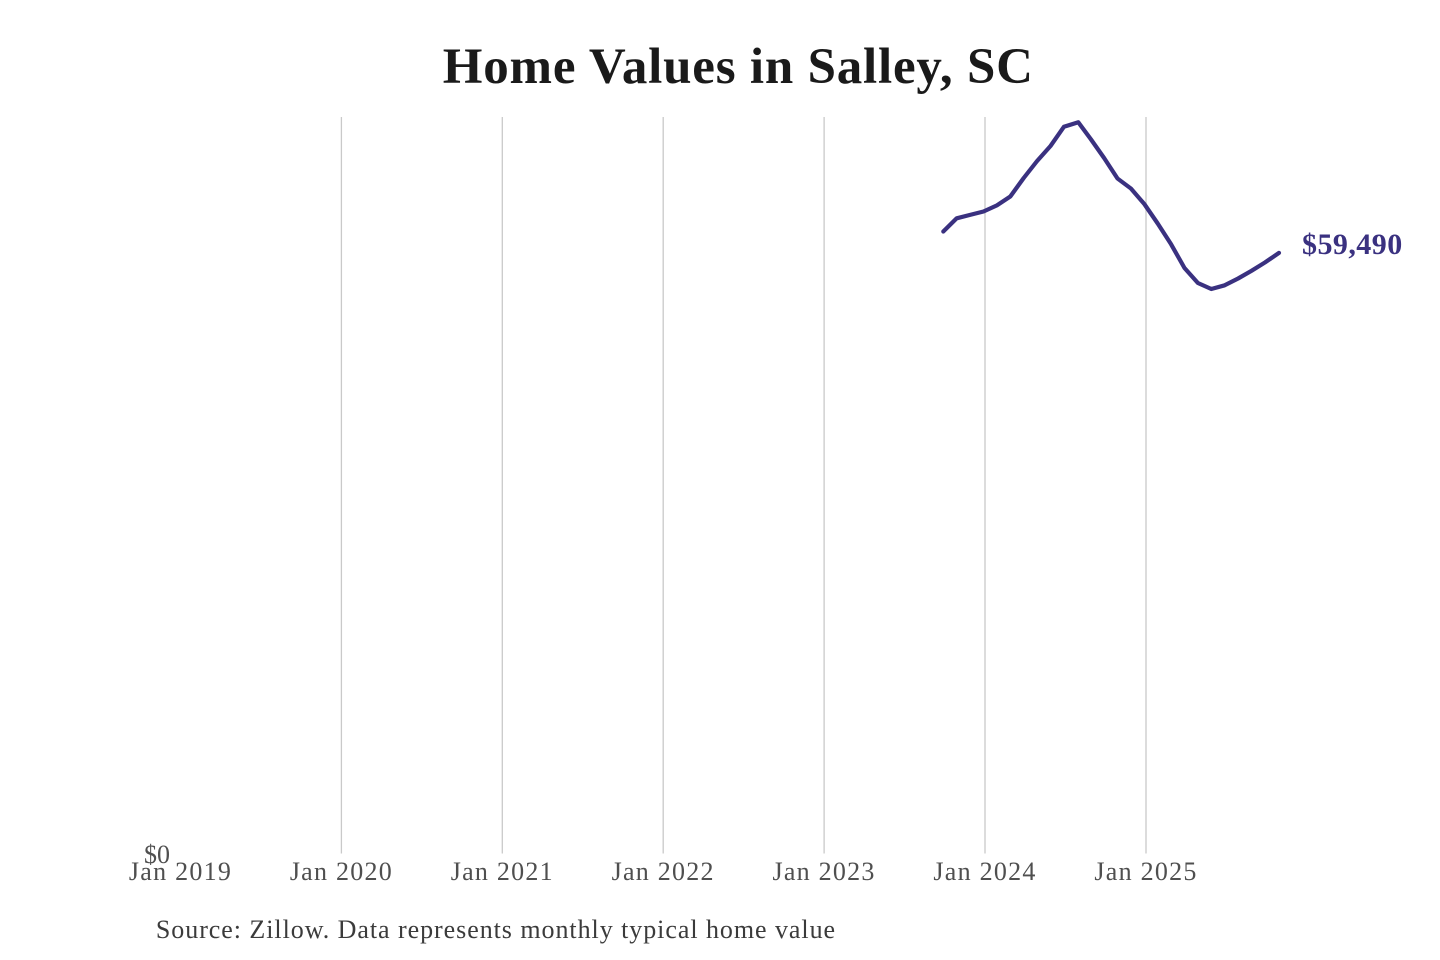  Describe the element at coordinates (180, 871) in the screenshot. I see `svg-text: Jan 2019` at that location.